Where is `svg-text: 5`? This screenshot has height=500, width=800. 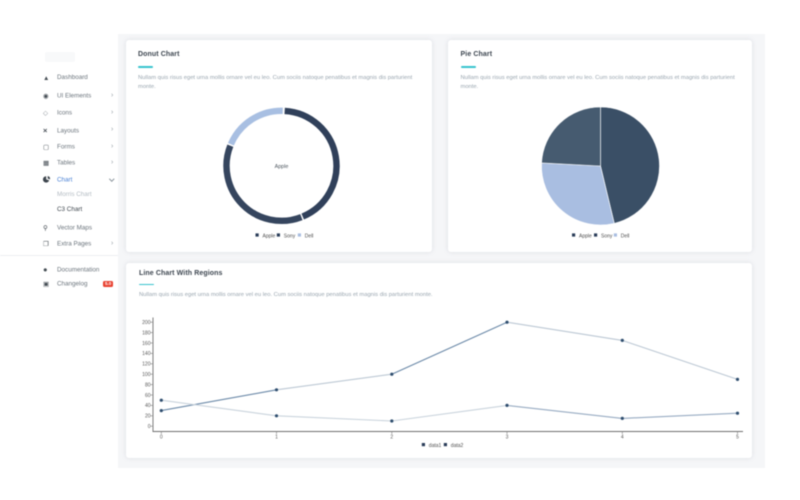
svg-text: 5 is located at coordinates (737, 438).